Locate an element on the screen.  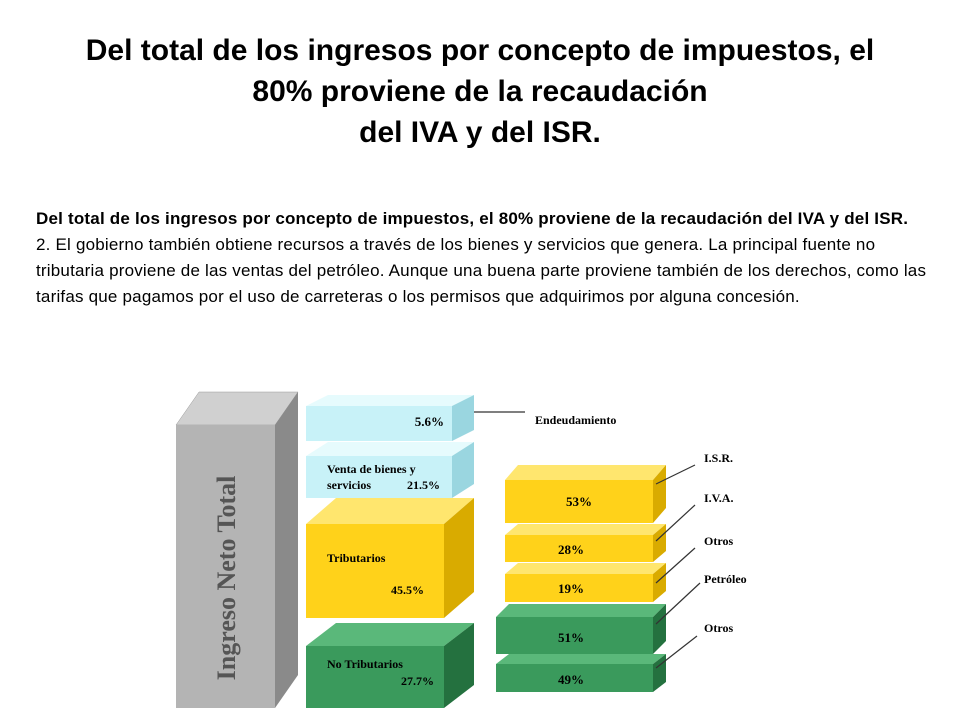
otros-no-tributarios-value: 49% is located at coordinates (571, 679).